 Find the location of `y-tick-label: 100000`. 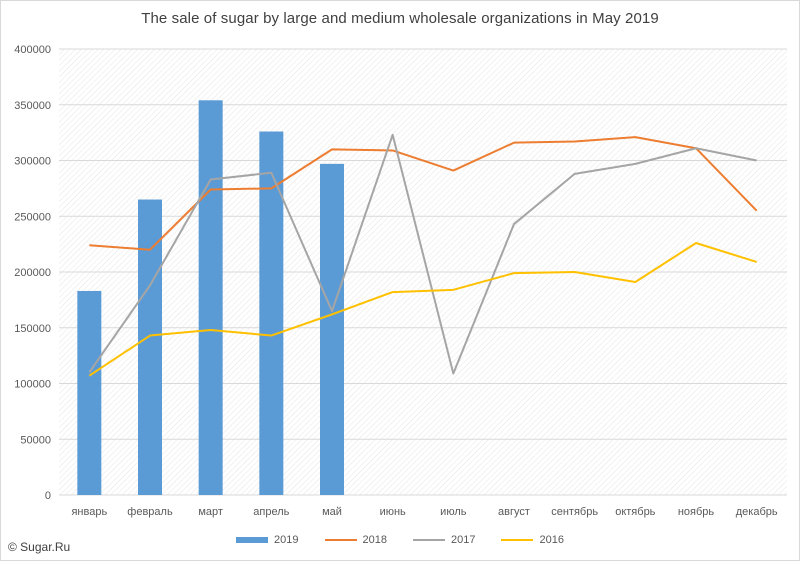

y-tick-label: 100000 is located at coordinates (32, 385).